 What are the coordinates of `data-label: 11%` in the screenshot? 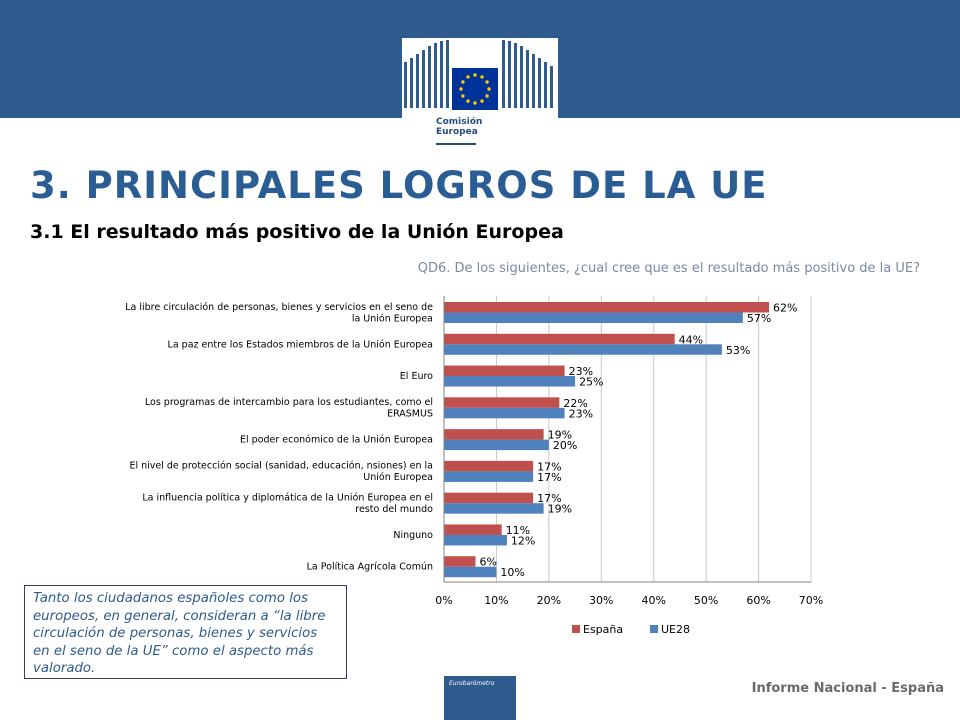 It's located at (518, 530).